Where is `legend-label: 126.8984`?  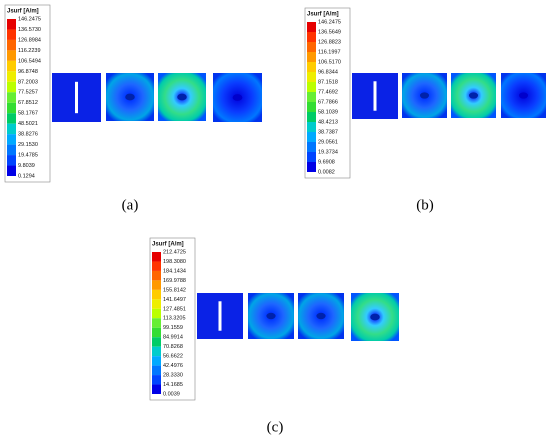
legend-label: 126.8984 is located at coordinates (29, 40).